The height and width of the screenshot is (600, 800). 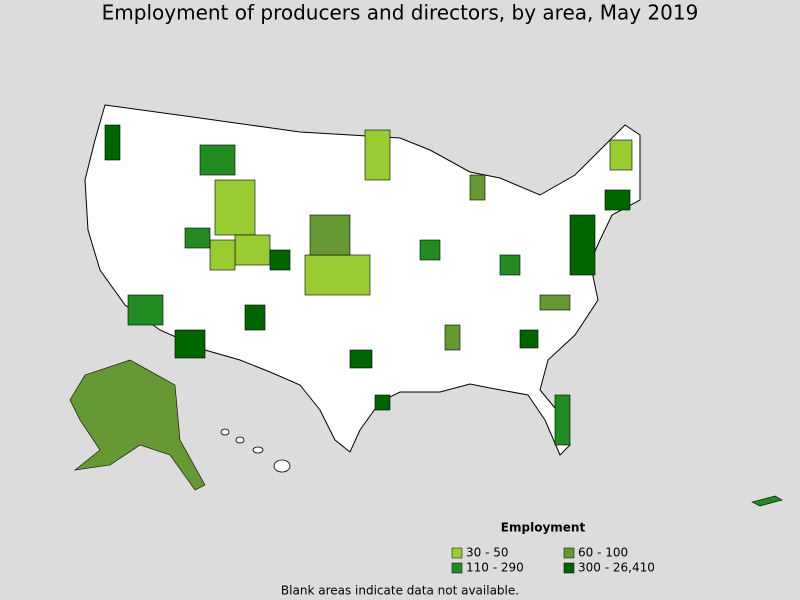 What do you see at coordinates (767, 501) in the screenshot?
I see `puerto-rico` at bounding box center [767, 501].